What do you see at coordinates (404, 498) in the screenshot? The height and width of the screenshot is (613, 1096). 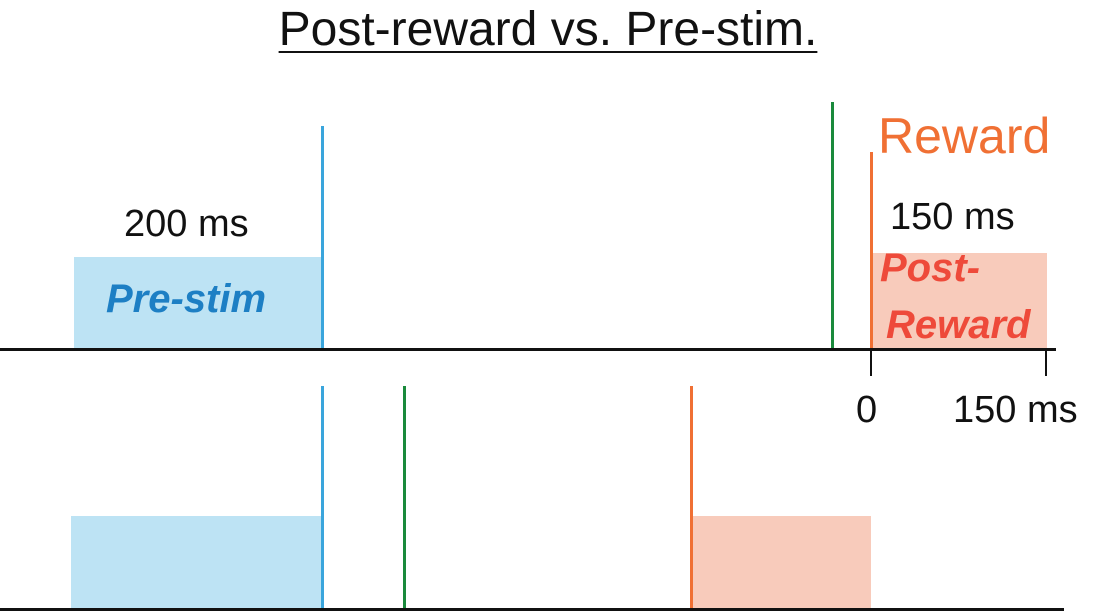 I see `green-event-line-bottom` at bounding box center [404, 498].